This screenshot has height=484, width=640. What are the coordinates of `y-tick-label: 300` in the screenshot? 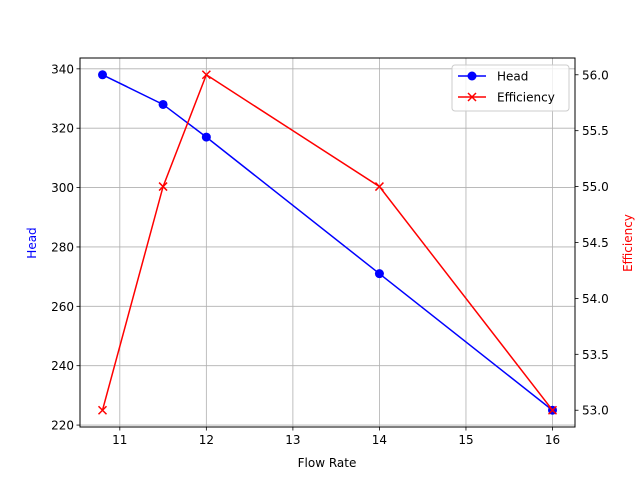 It's located at (62, 188).